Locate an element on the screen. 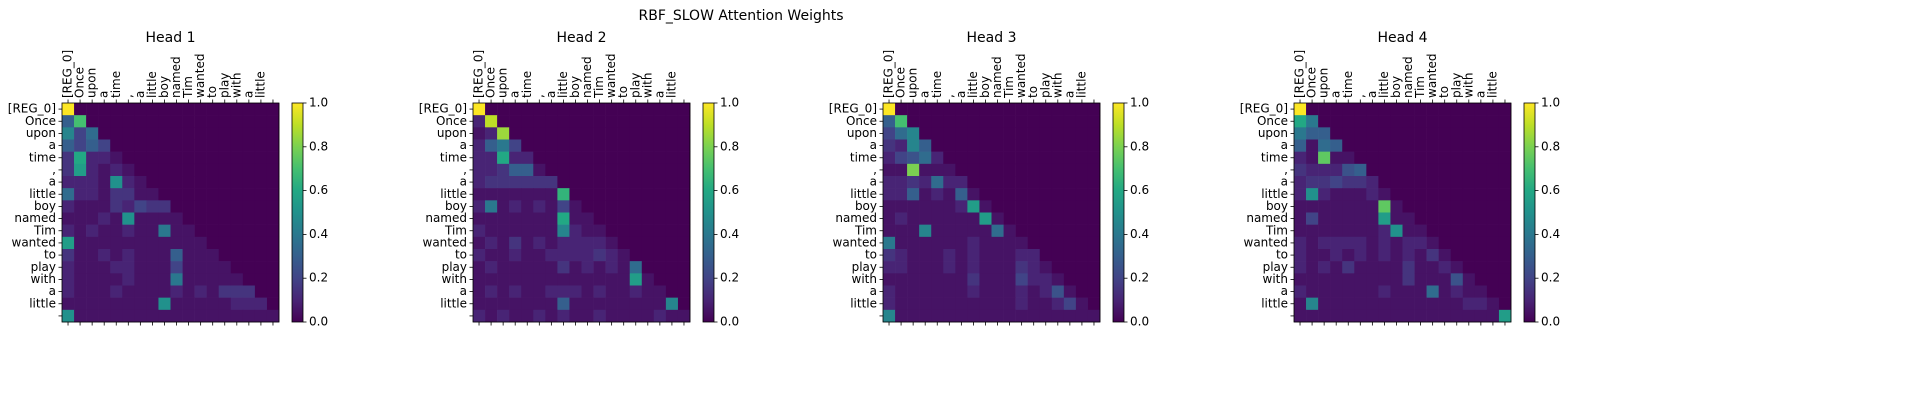 The image size is (1912, 411). y-tick-label: time is located at coordinates (42, 157).